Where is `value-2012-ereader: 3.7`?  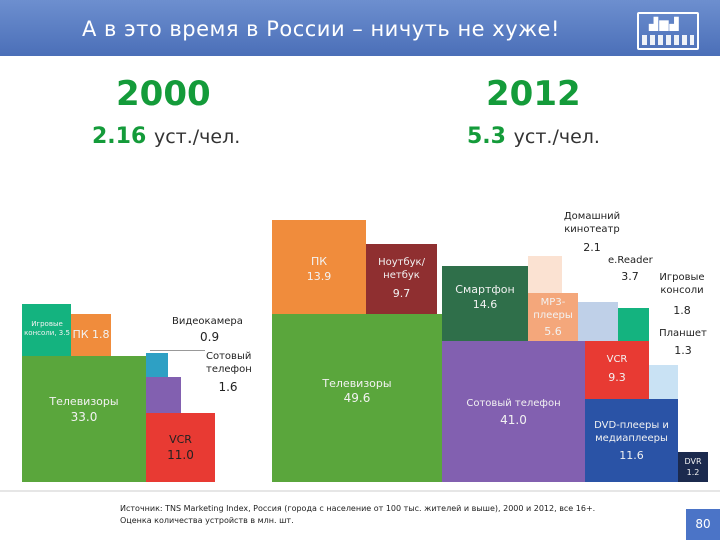 value-2012-ereader: 3.7 is located at coordinates (630, 276).